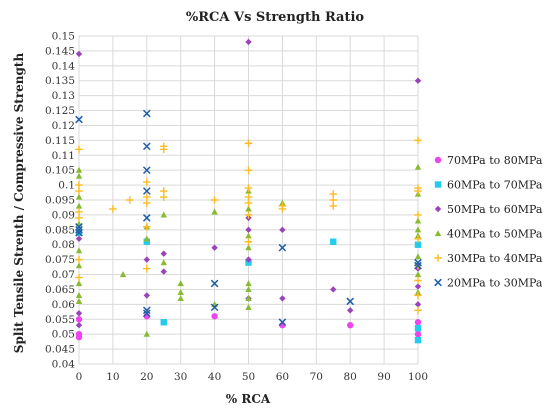 The width and height of the screenshot is (550, 415). Describe the element at coordinates (63, 96) in the screenshot. I see `y-tick-label: 0.13` at that location.